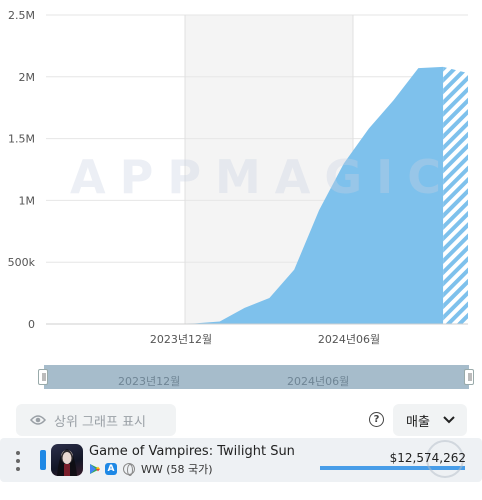 This screenshot has width=482, height=500. Describe the element at coordinates (21, 15) in the screenshot. I see `y-tick-label: 2.5M` at that location.